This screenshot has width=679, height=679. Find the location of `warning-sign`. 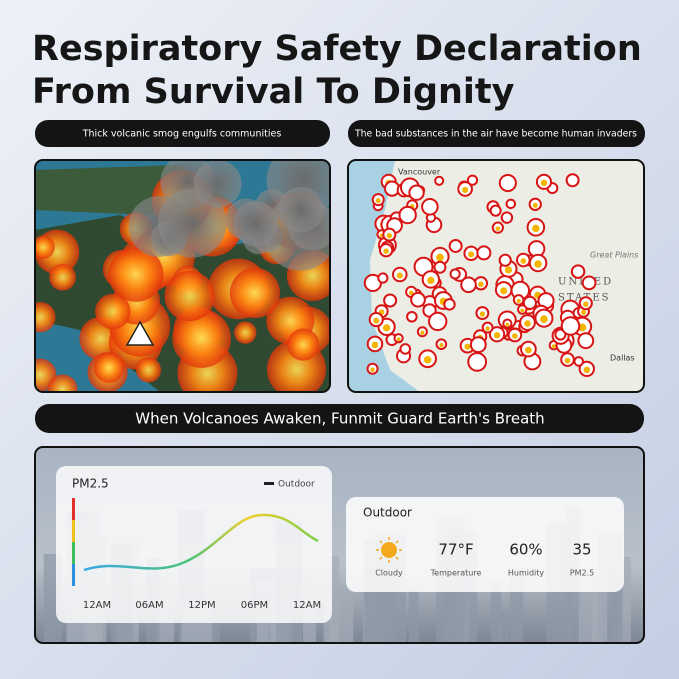

warning-sign is located at coordinates (140, 333).